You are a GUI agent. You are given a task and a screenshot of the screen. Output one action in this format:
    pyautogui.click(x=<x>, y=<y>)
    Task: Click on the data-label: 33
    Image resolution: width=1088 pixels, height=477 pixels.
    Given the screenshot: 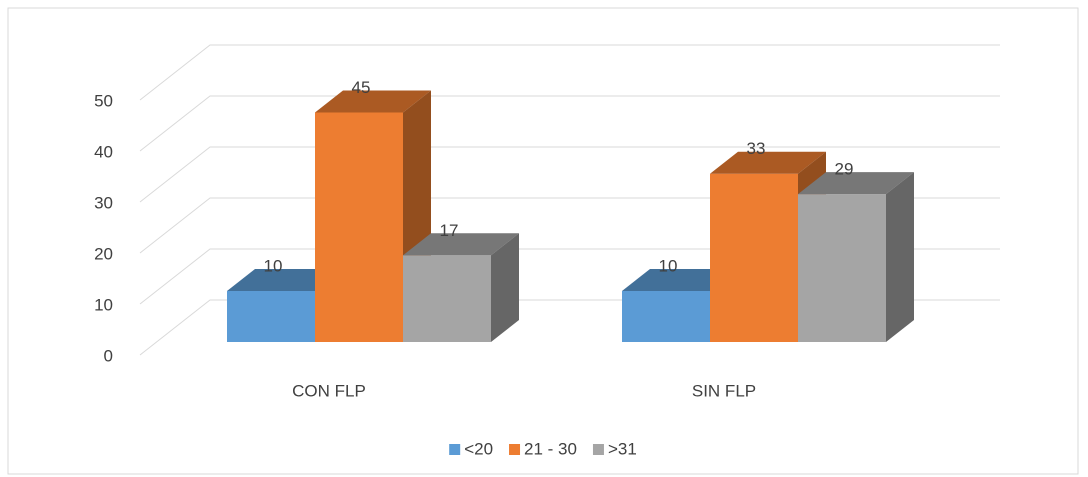 What is the action you would take?
    pyautogui.click(x=756, y=148)
    